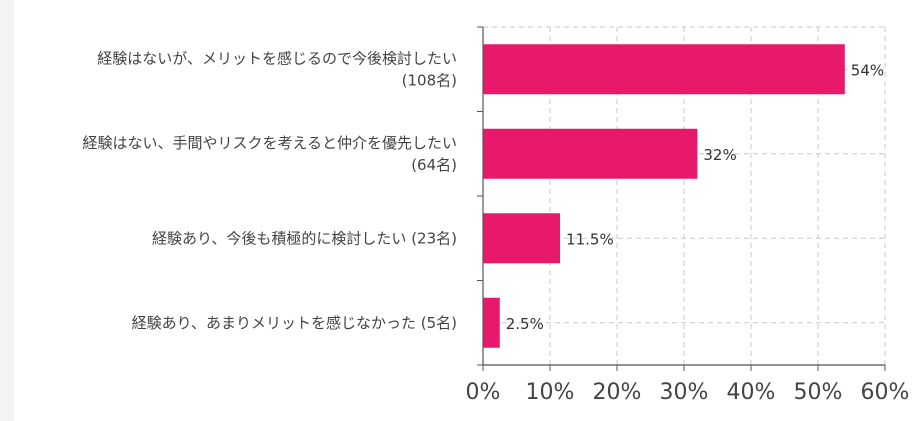 This screenshot has height=421, width=924. What do you see at coordinates (434, 165) in the screenshot?
I see `category-label-line: (64名)` at bounding box center [434, 165].